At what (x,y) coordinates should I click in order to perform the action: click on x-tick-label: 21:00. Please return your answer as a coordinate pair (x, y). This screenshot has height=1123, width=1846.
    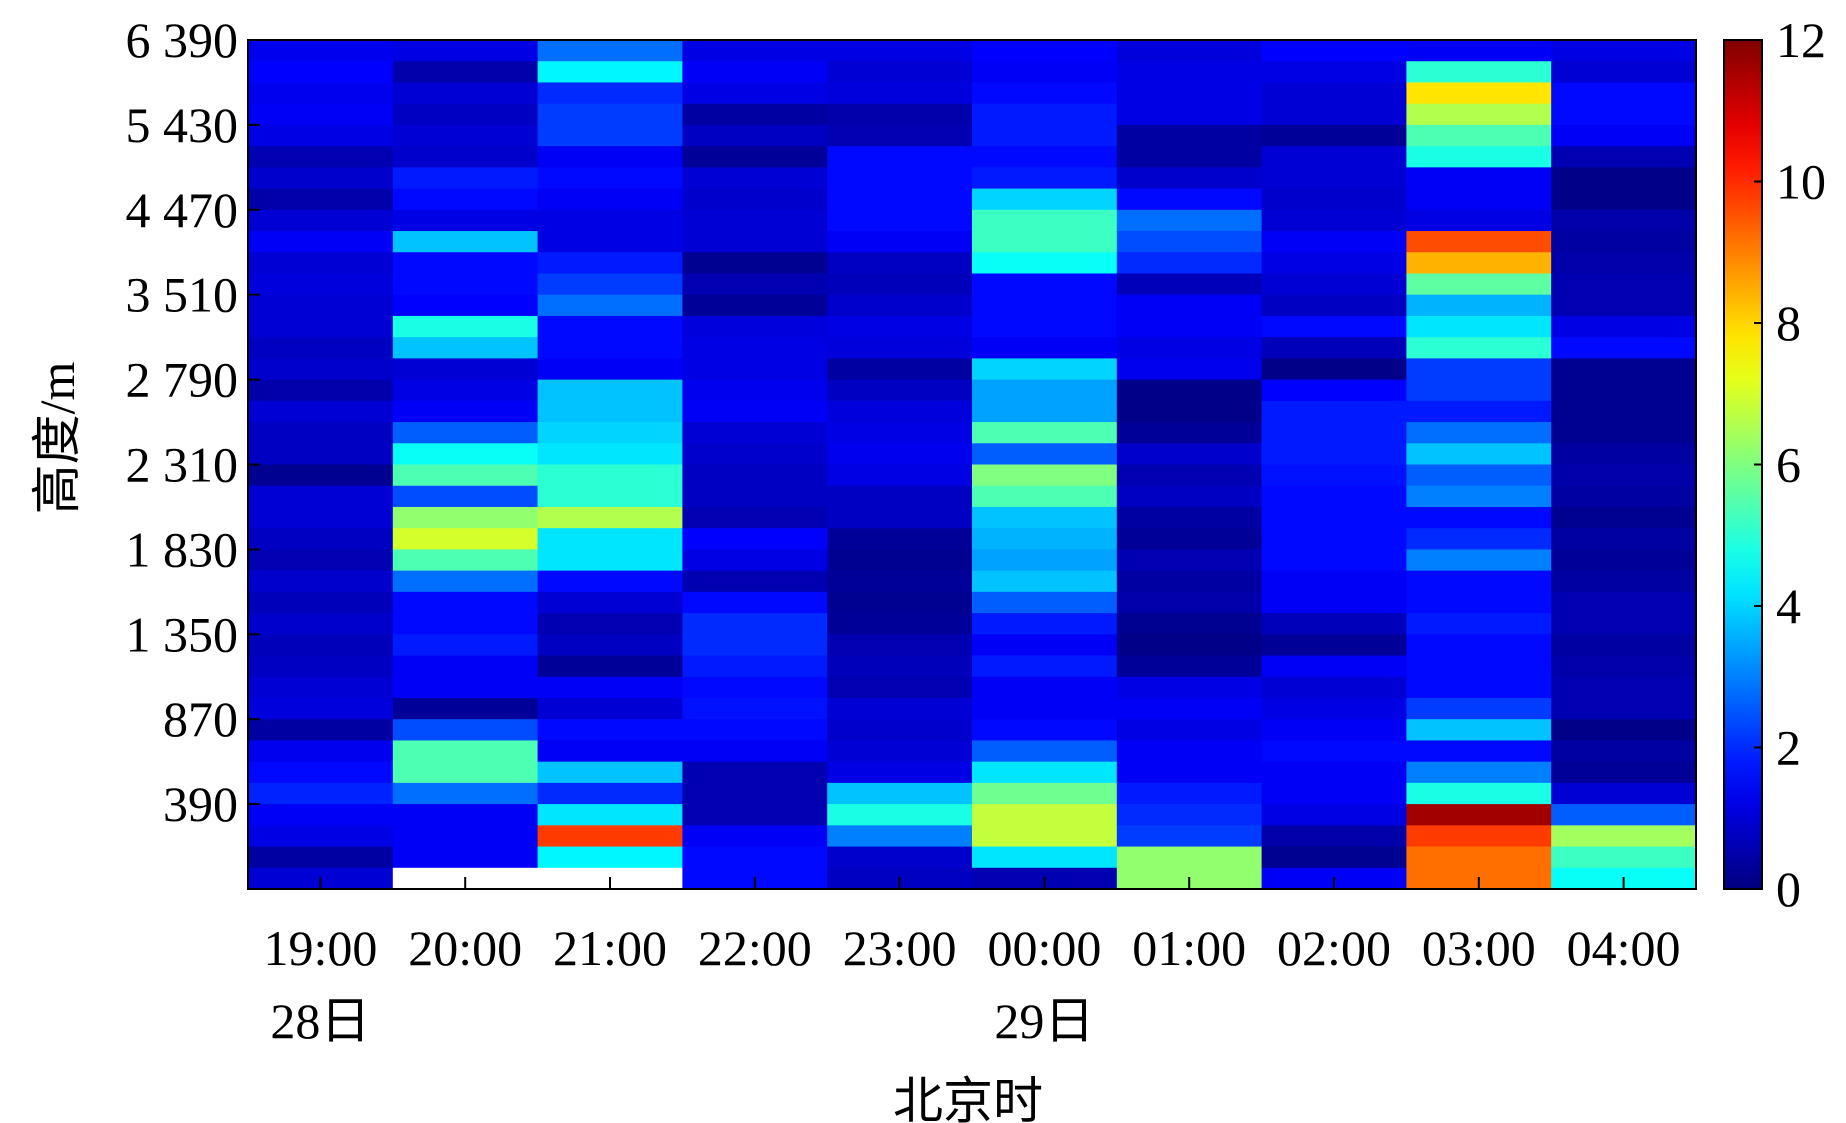
    Looking at the image, I should click on (610, 948).